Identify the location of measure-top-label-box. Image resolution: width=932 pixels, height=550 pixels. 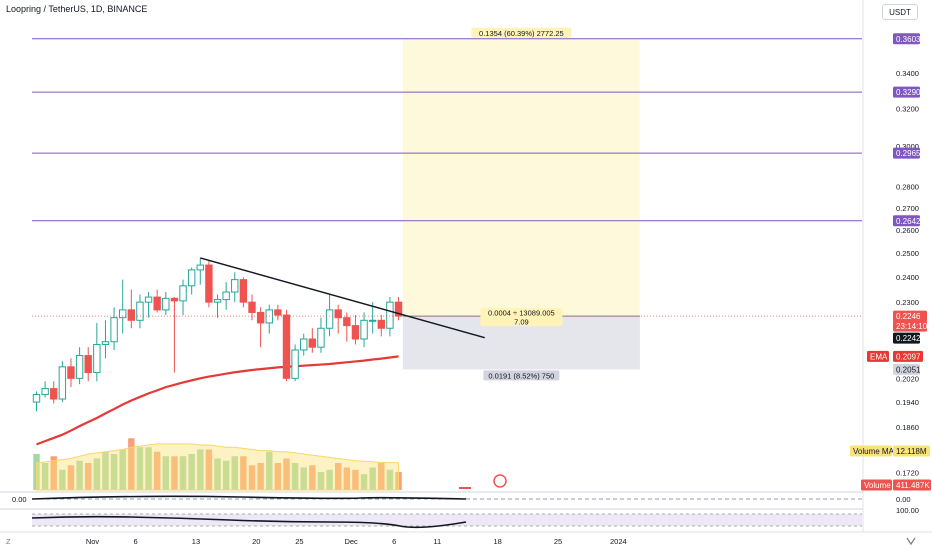
(521, 32).